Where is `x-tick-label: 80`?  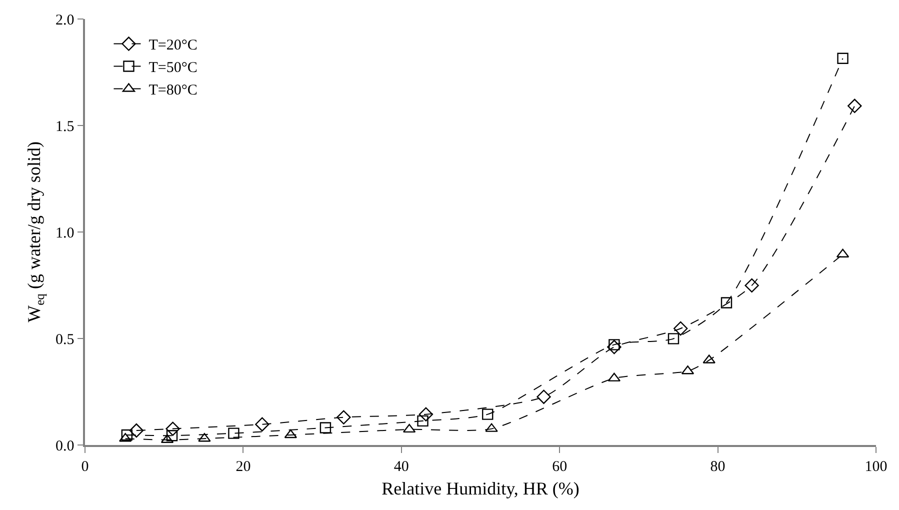 x-tick-label: 80 is located at coordinates (718, 466).